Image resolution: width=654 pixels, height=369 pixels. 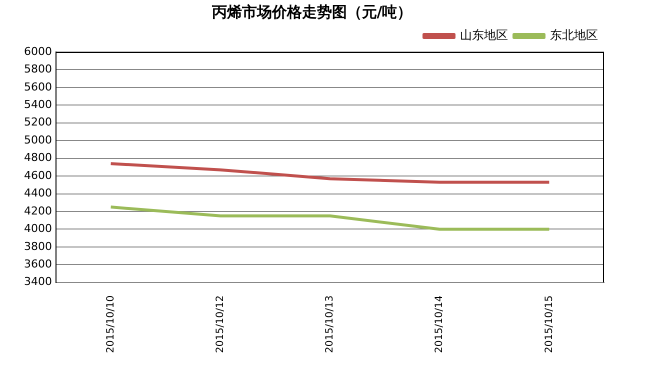 What do you see at coordinates (38, 211) in the screenshot?
I see `y-tick-label: 4200` at bounding box center [38, 211].